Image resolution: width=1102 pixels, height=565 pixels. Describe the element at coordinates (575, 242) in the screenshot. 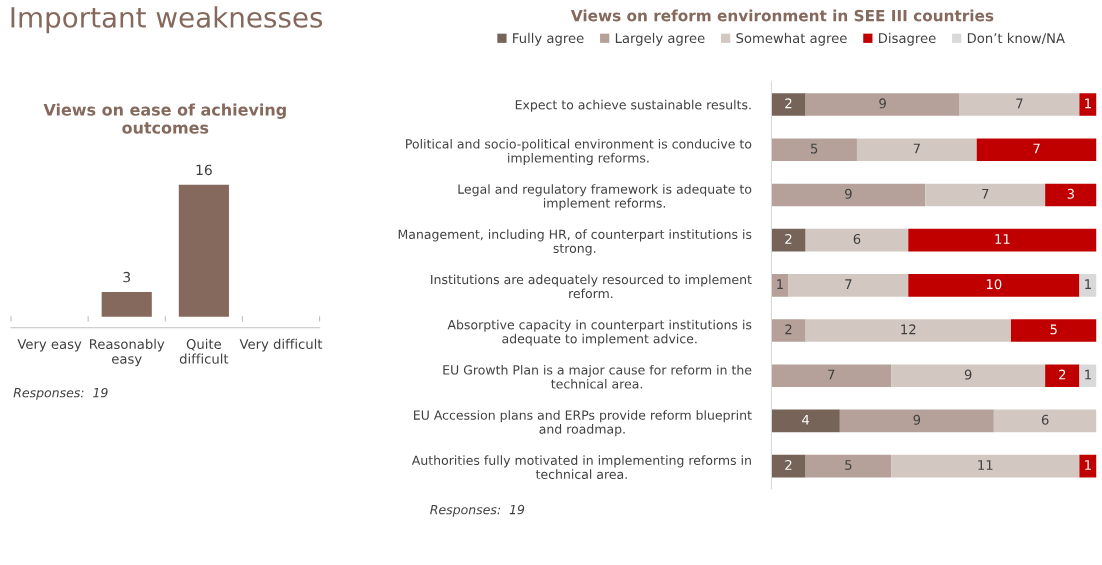

I see `y-tick-label: Management, including HR, of counterpart institutions is strong.` at that location.